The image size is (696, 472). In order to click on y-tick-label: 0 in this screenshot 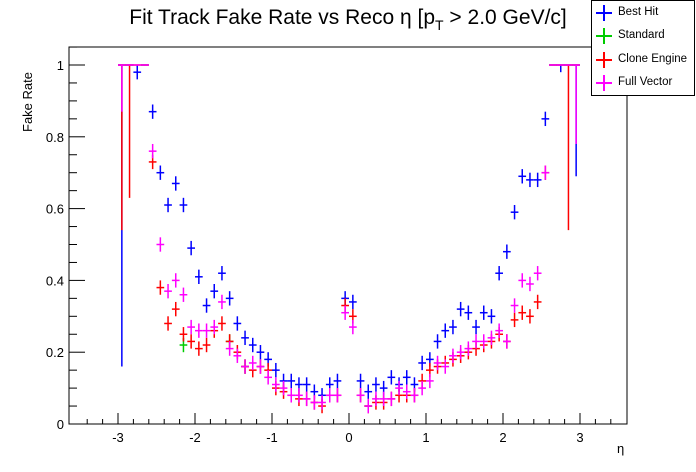, I will do `click(60, 424)`.